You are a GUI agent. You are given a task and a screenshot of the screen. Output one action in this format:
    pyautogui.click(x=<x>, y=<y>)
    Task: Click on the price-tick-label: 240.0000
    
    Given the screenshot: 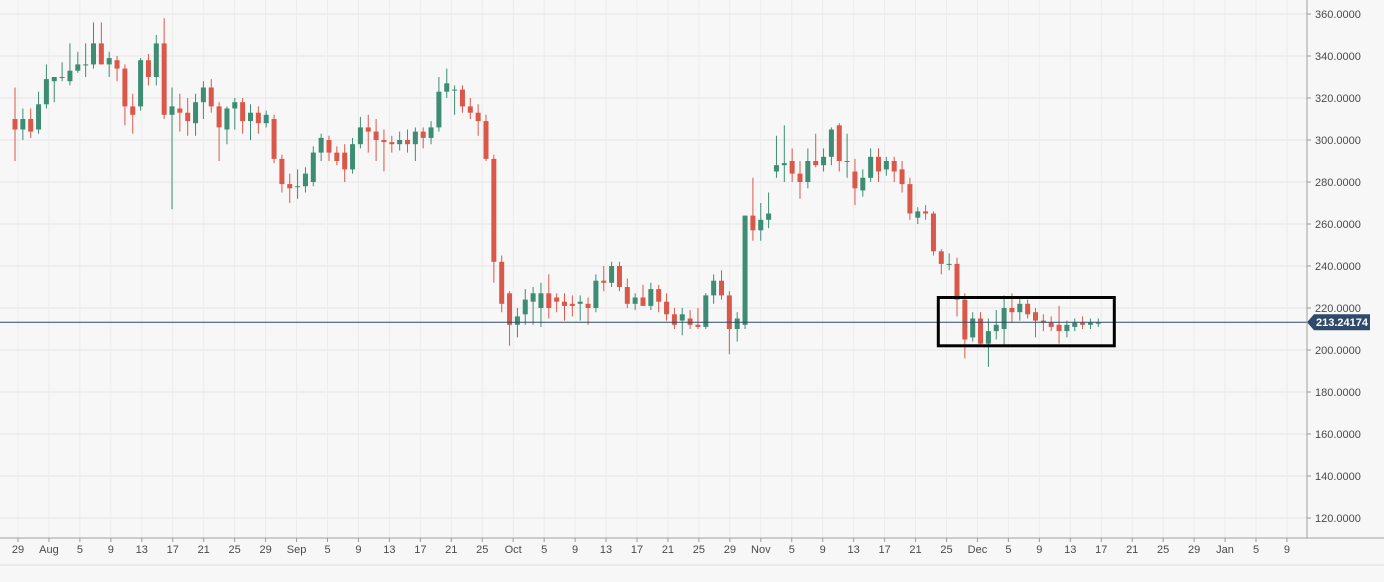 What is the action you would take?
    pyautogui.click(x=1338, y=267)
    